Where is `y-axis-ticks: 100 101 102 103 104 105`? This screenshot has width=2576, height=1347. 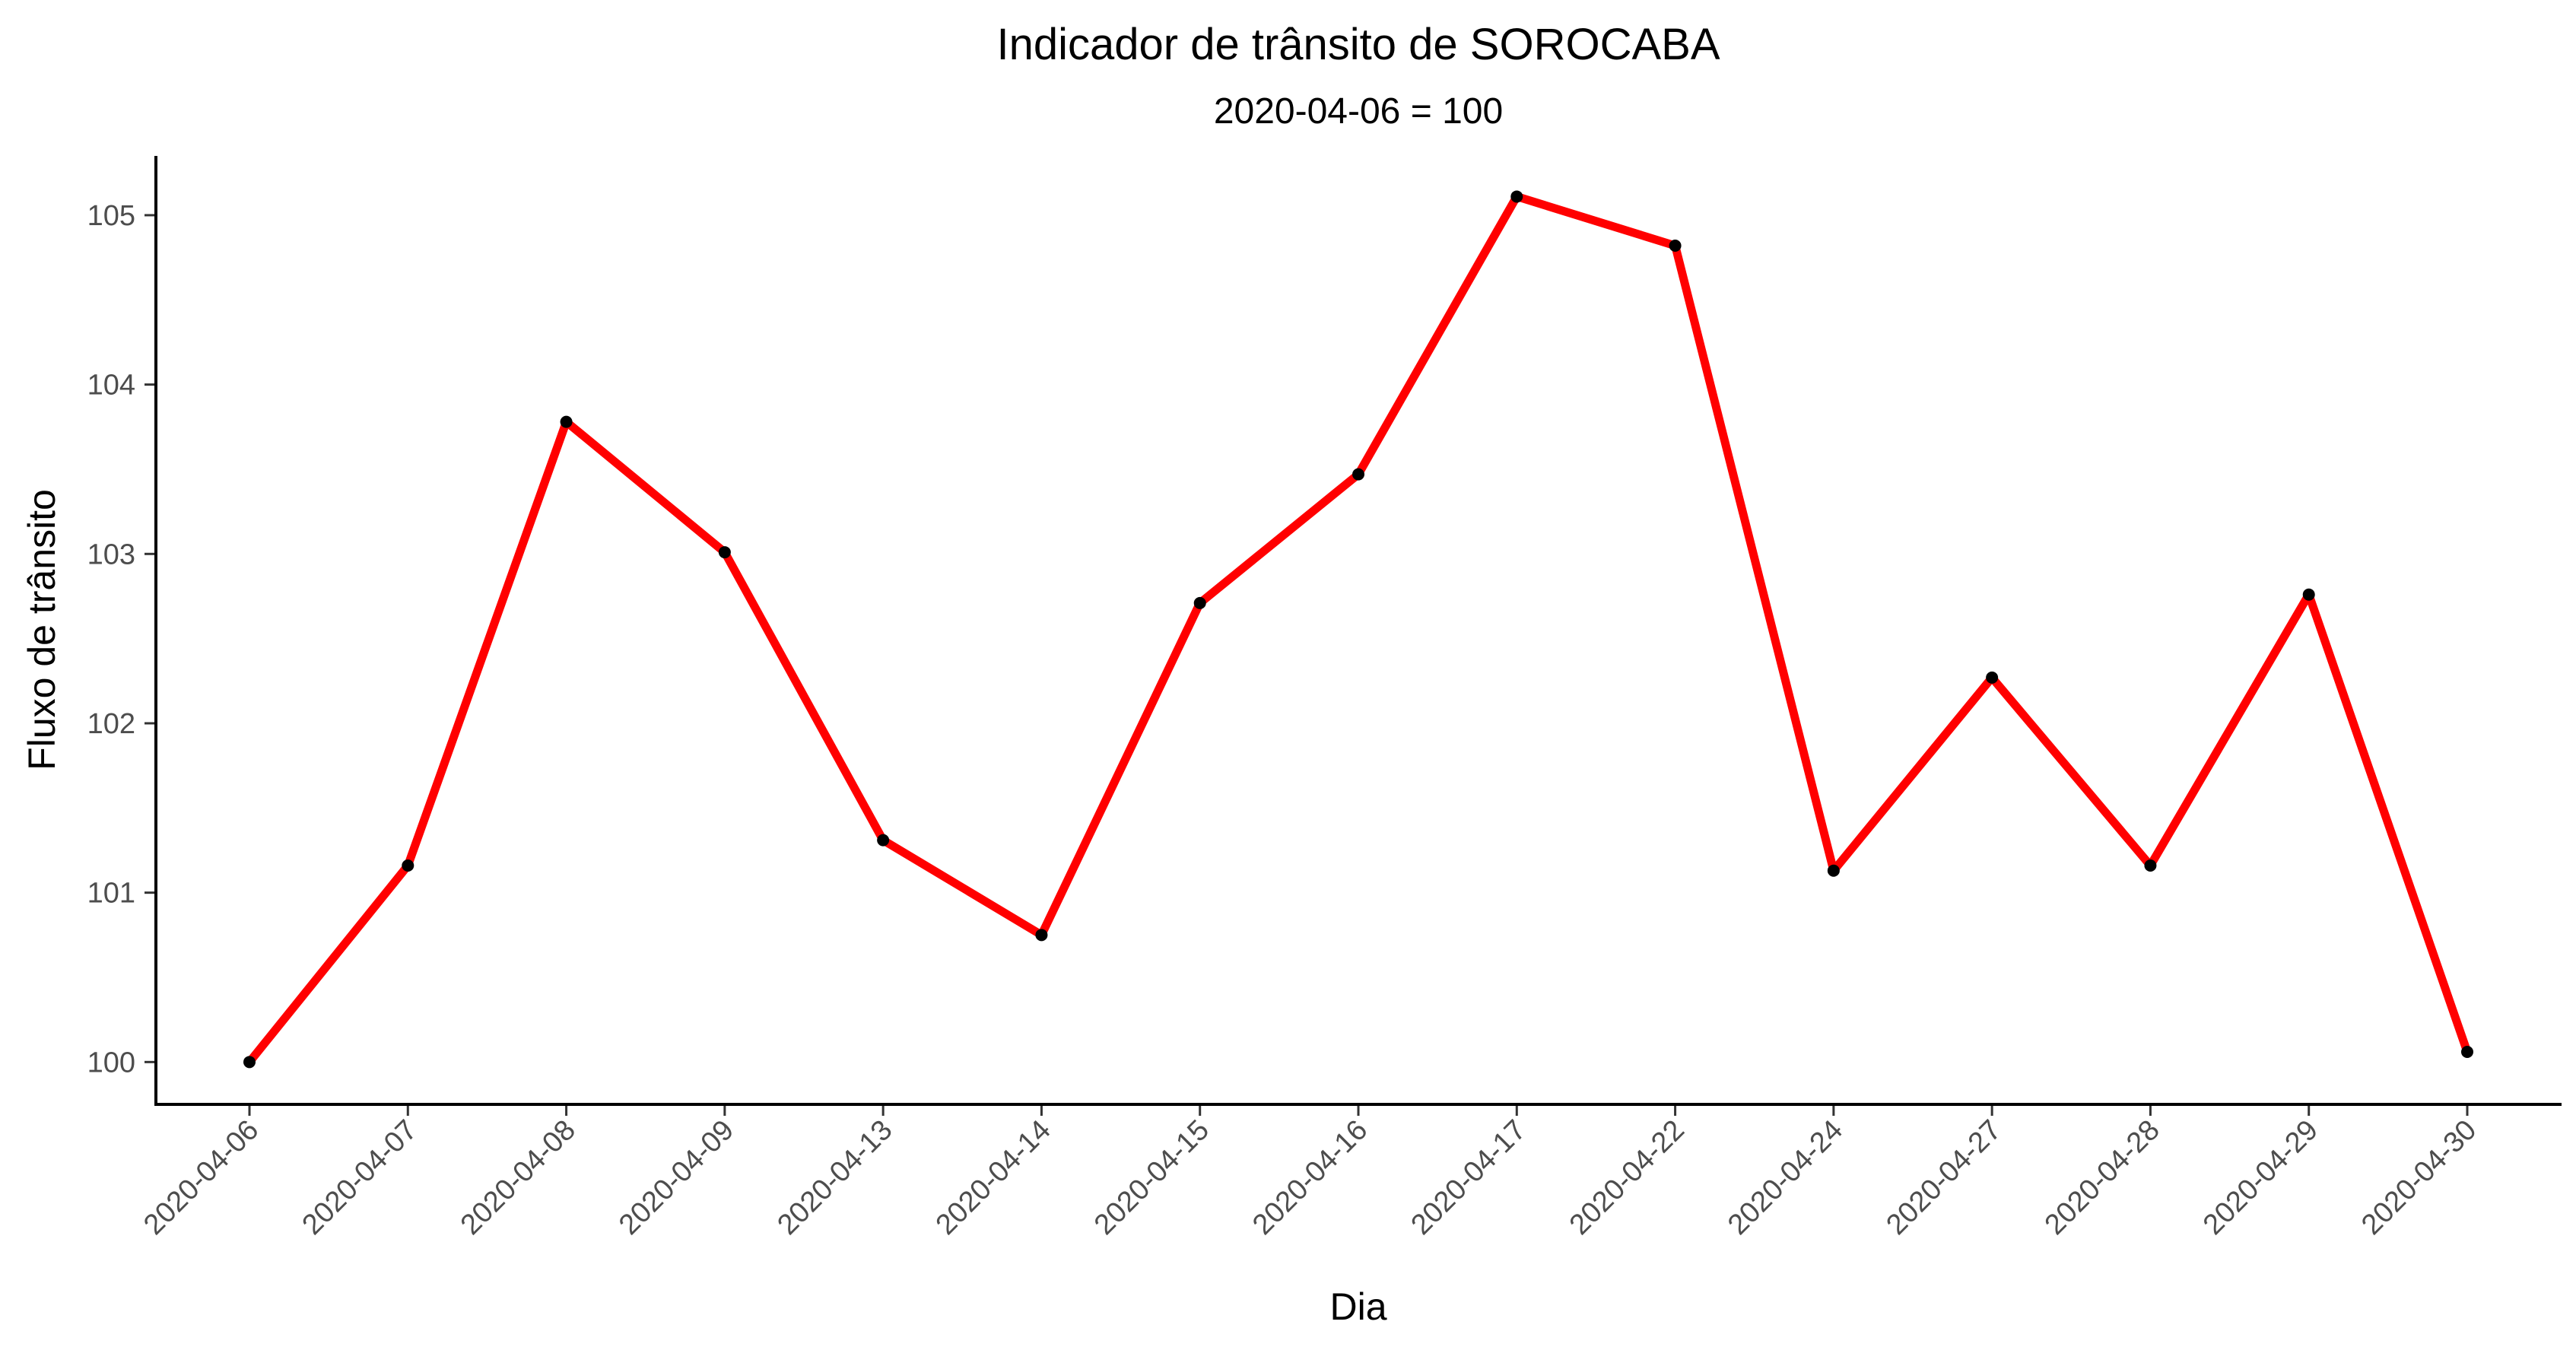 y-axis-ticks: 100 101 102 103 104 105 is located at coordinates (121, 640).